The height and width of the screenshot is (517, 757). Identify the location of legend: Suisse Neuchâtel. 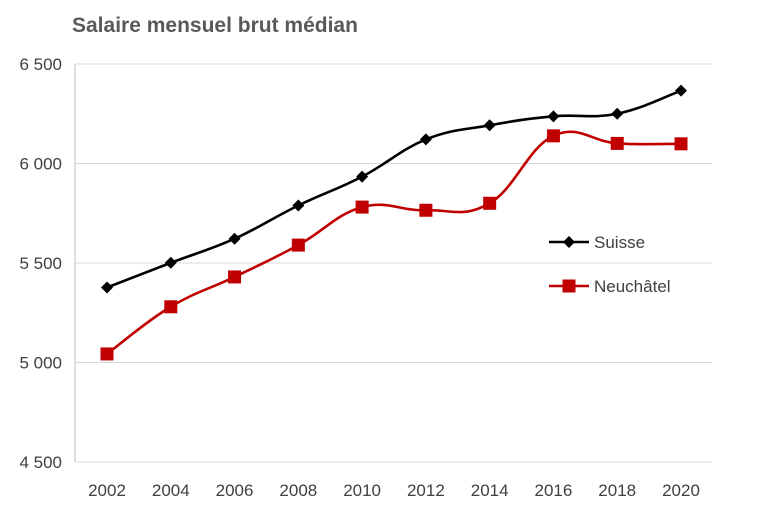
(610, 264).